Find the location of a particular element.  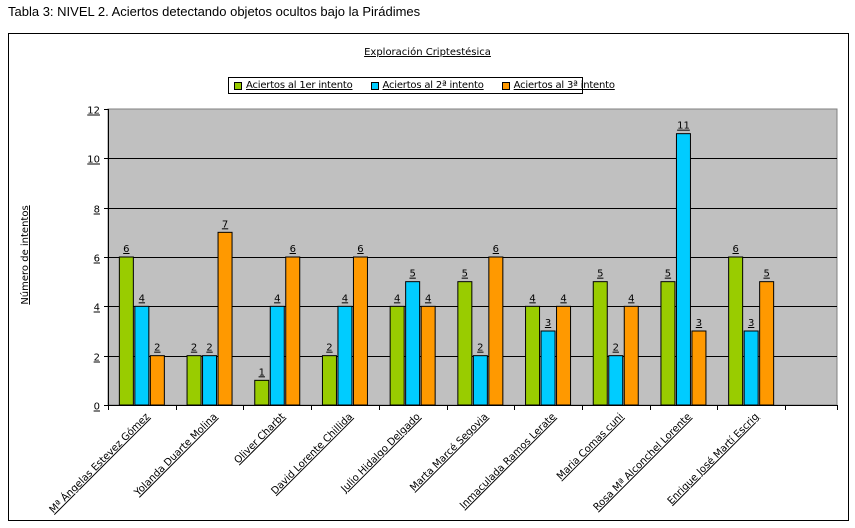

y-tick-label: 4 is located at coordinates (97, 308).